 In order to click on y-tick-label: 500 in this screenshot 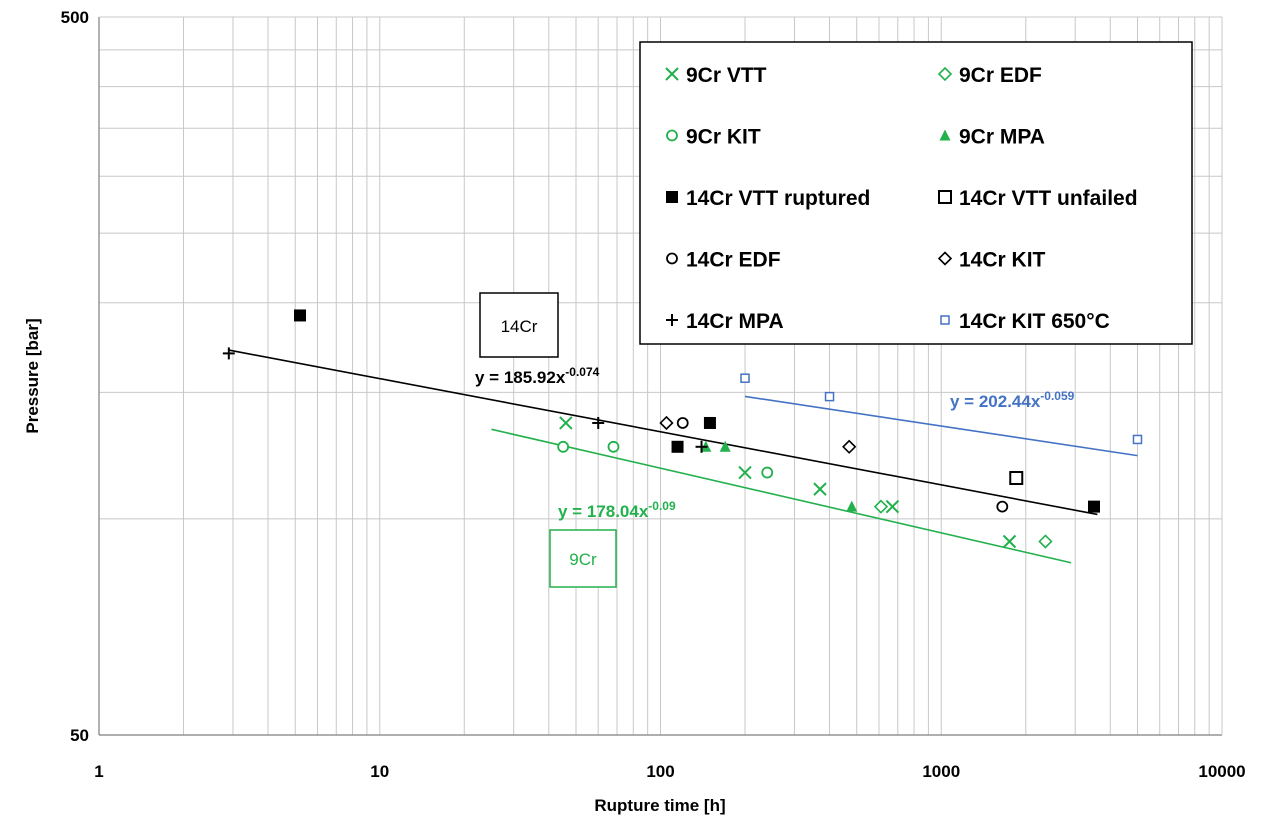, I will do `click(75, 17)`.